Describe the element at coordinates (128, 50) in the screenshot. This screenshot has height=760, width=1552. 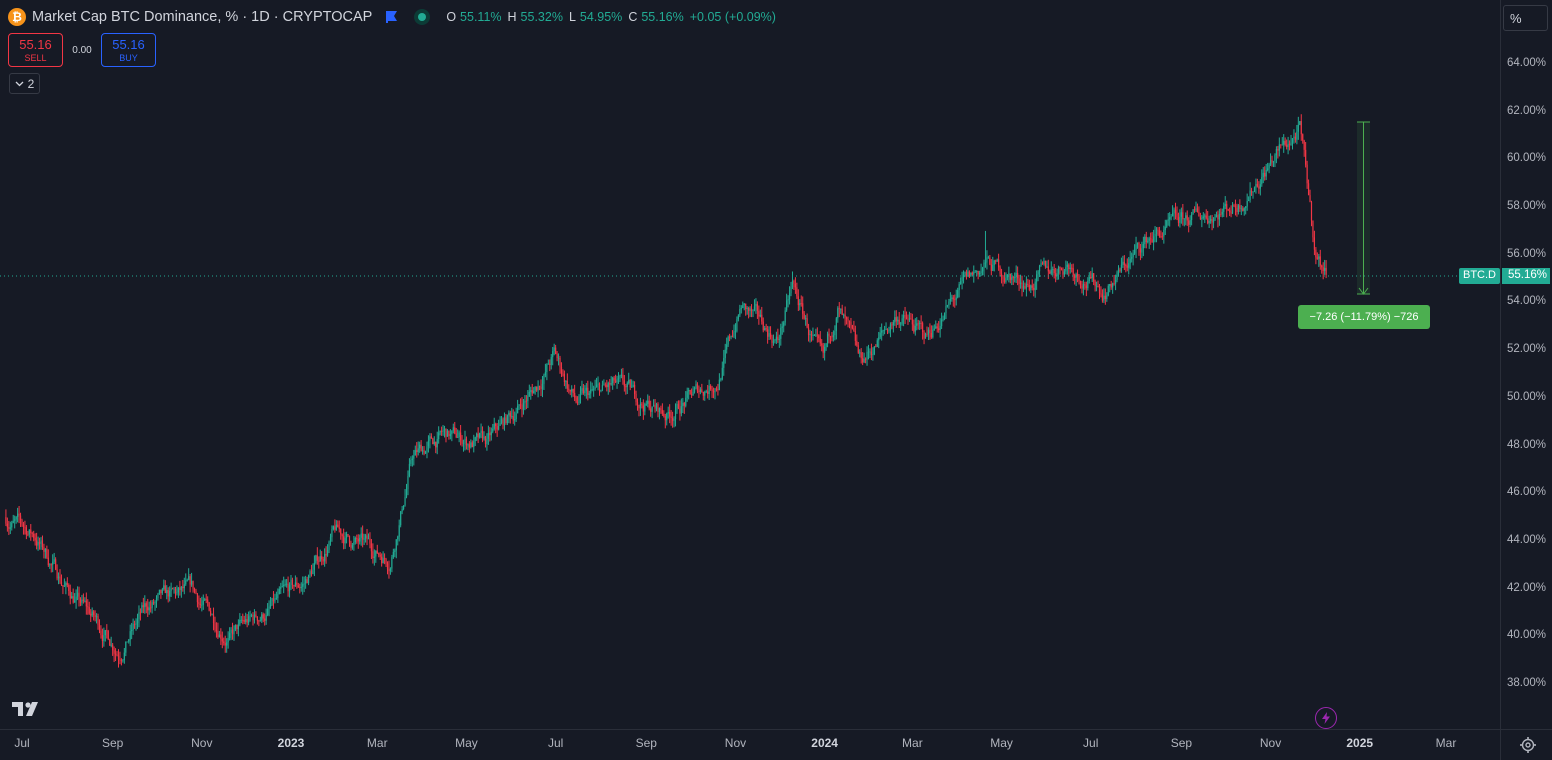
I see `buy-button: 55.16 BUY` at that location.